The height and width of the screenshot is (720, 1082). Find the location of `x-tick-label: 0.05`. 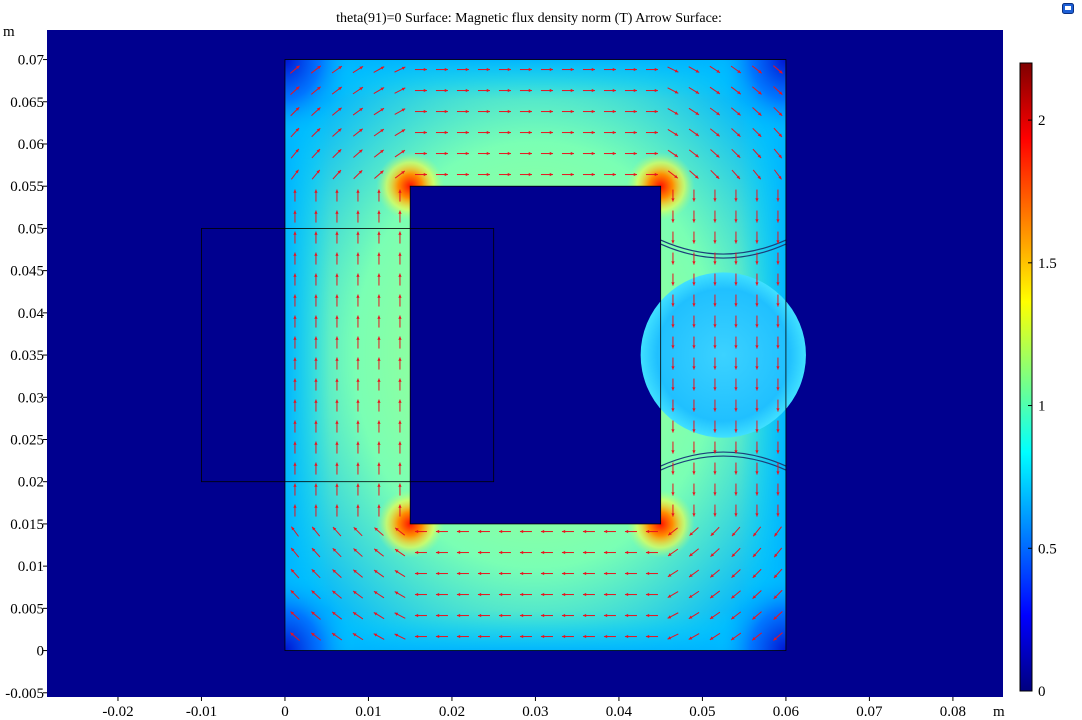

x-tick-label: 0.05 is located at coordinates (702, 712).